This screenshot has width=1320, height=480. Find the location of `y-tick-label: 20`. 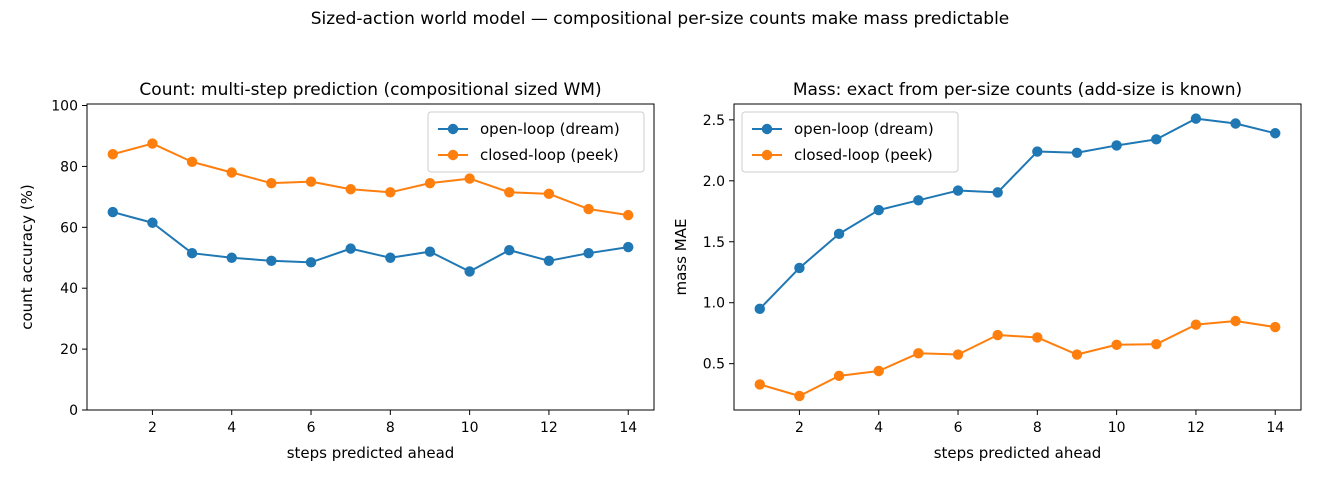

y-tick-label: 20 is located at coordinates (69, 350).